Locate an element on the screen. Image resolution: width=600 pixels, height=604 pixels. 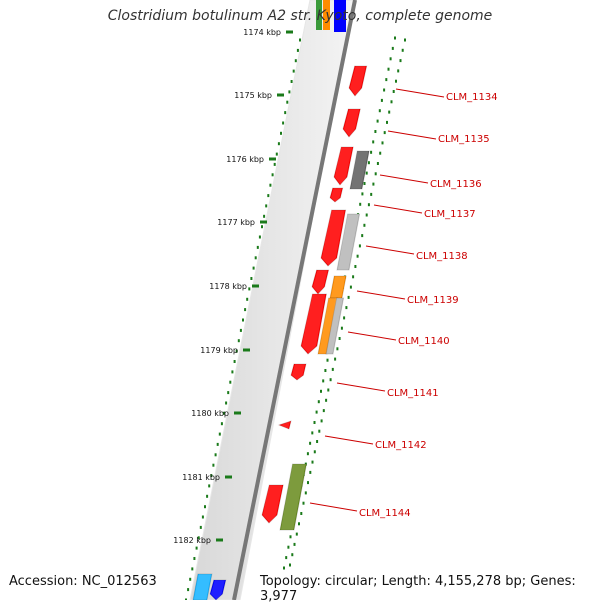
scale-label: 1179 kbp is located at coordinates (219, 350).